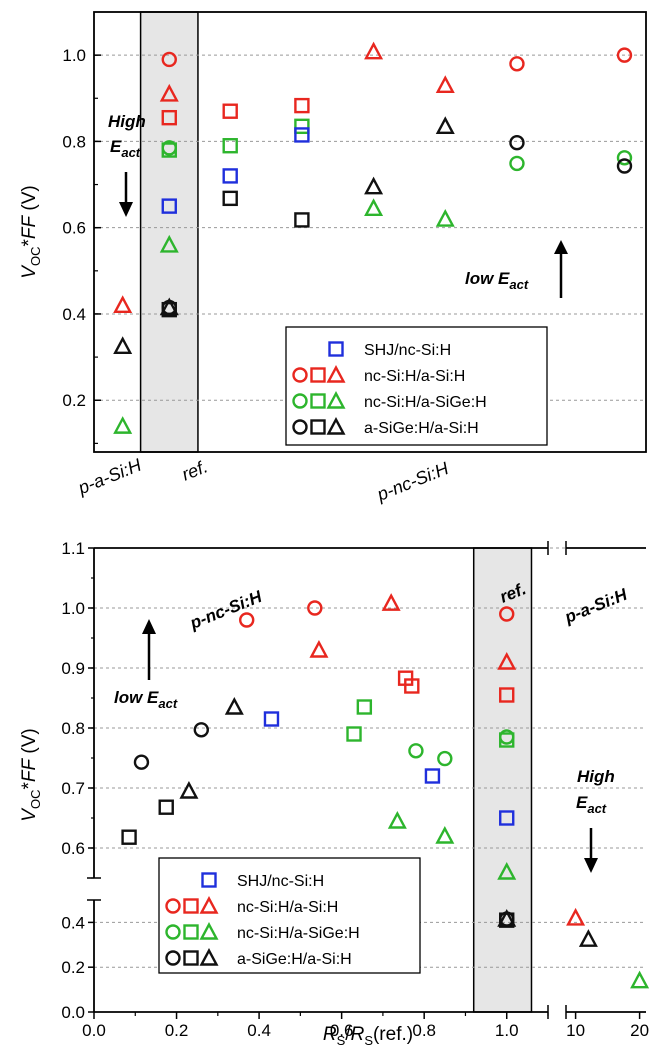 This screenshot has height=1050, width=652. Describe the element at coordinates (74, 141) in the screenshot. I see `top-y-tick-label: 0.8` at that location.